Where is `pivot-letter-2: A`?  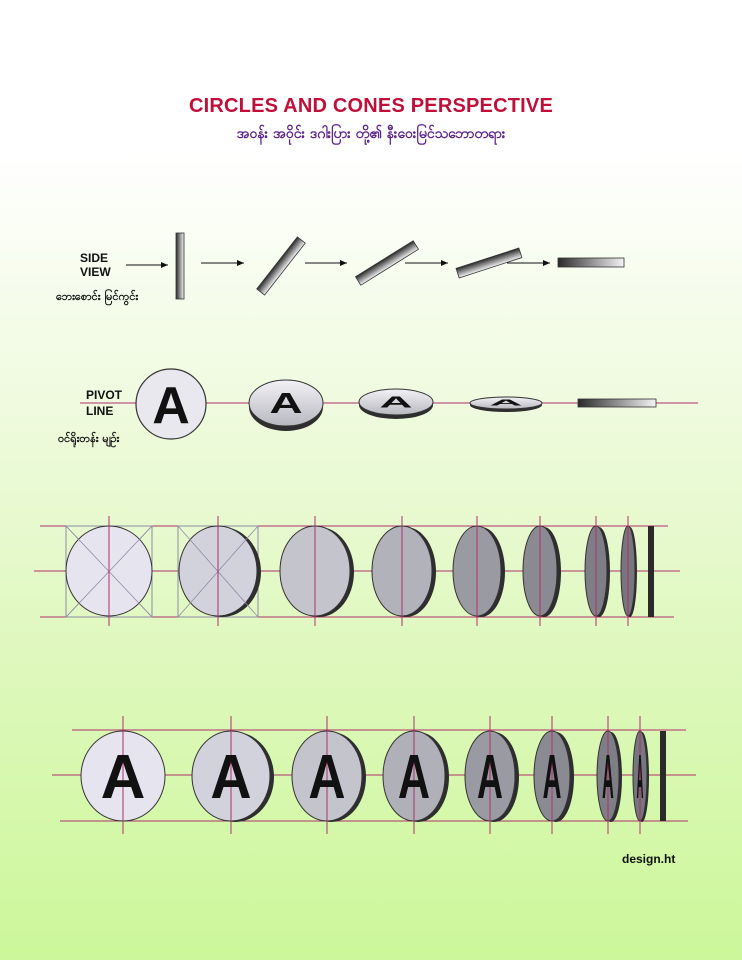
pivot-letter-2: A is located at coordinates (285, 404).